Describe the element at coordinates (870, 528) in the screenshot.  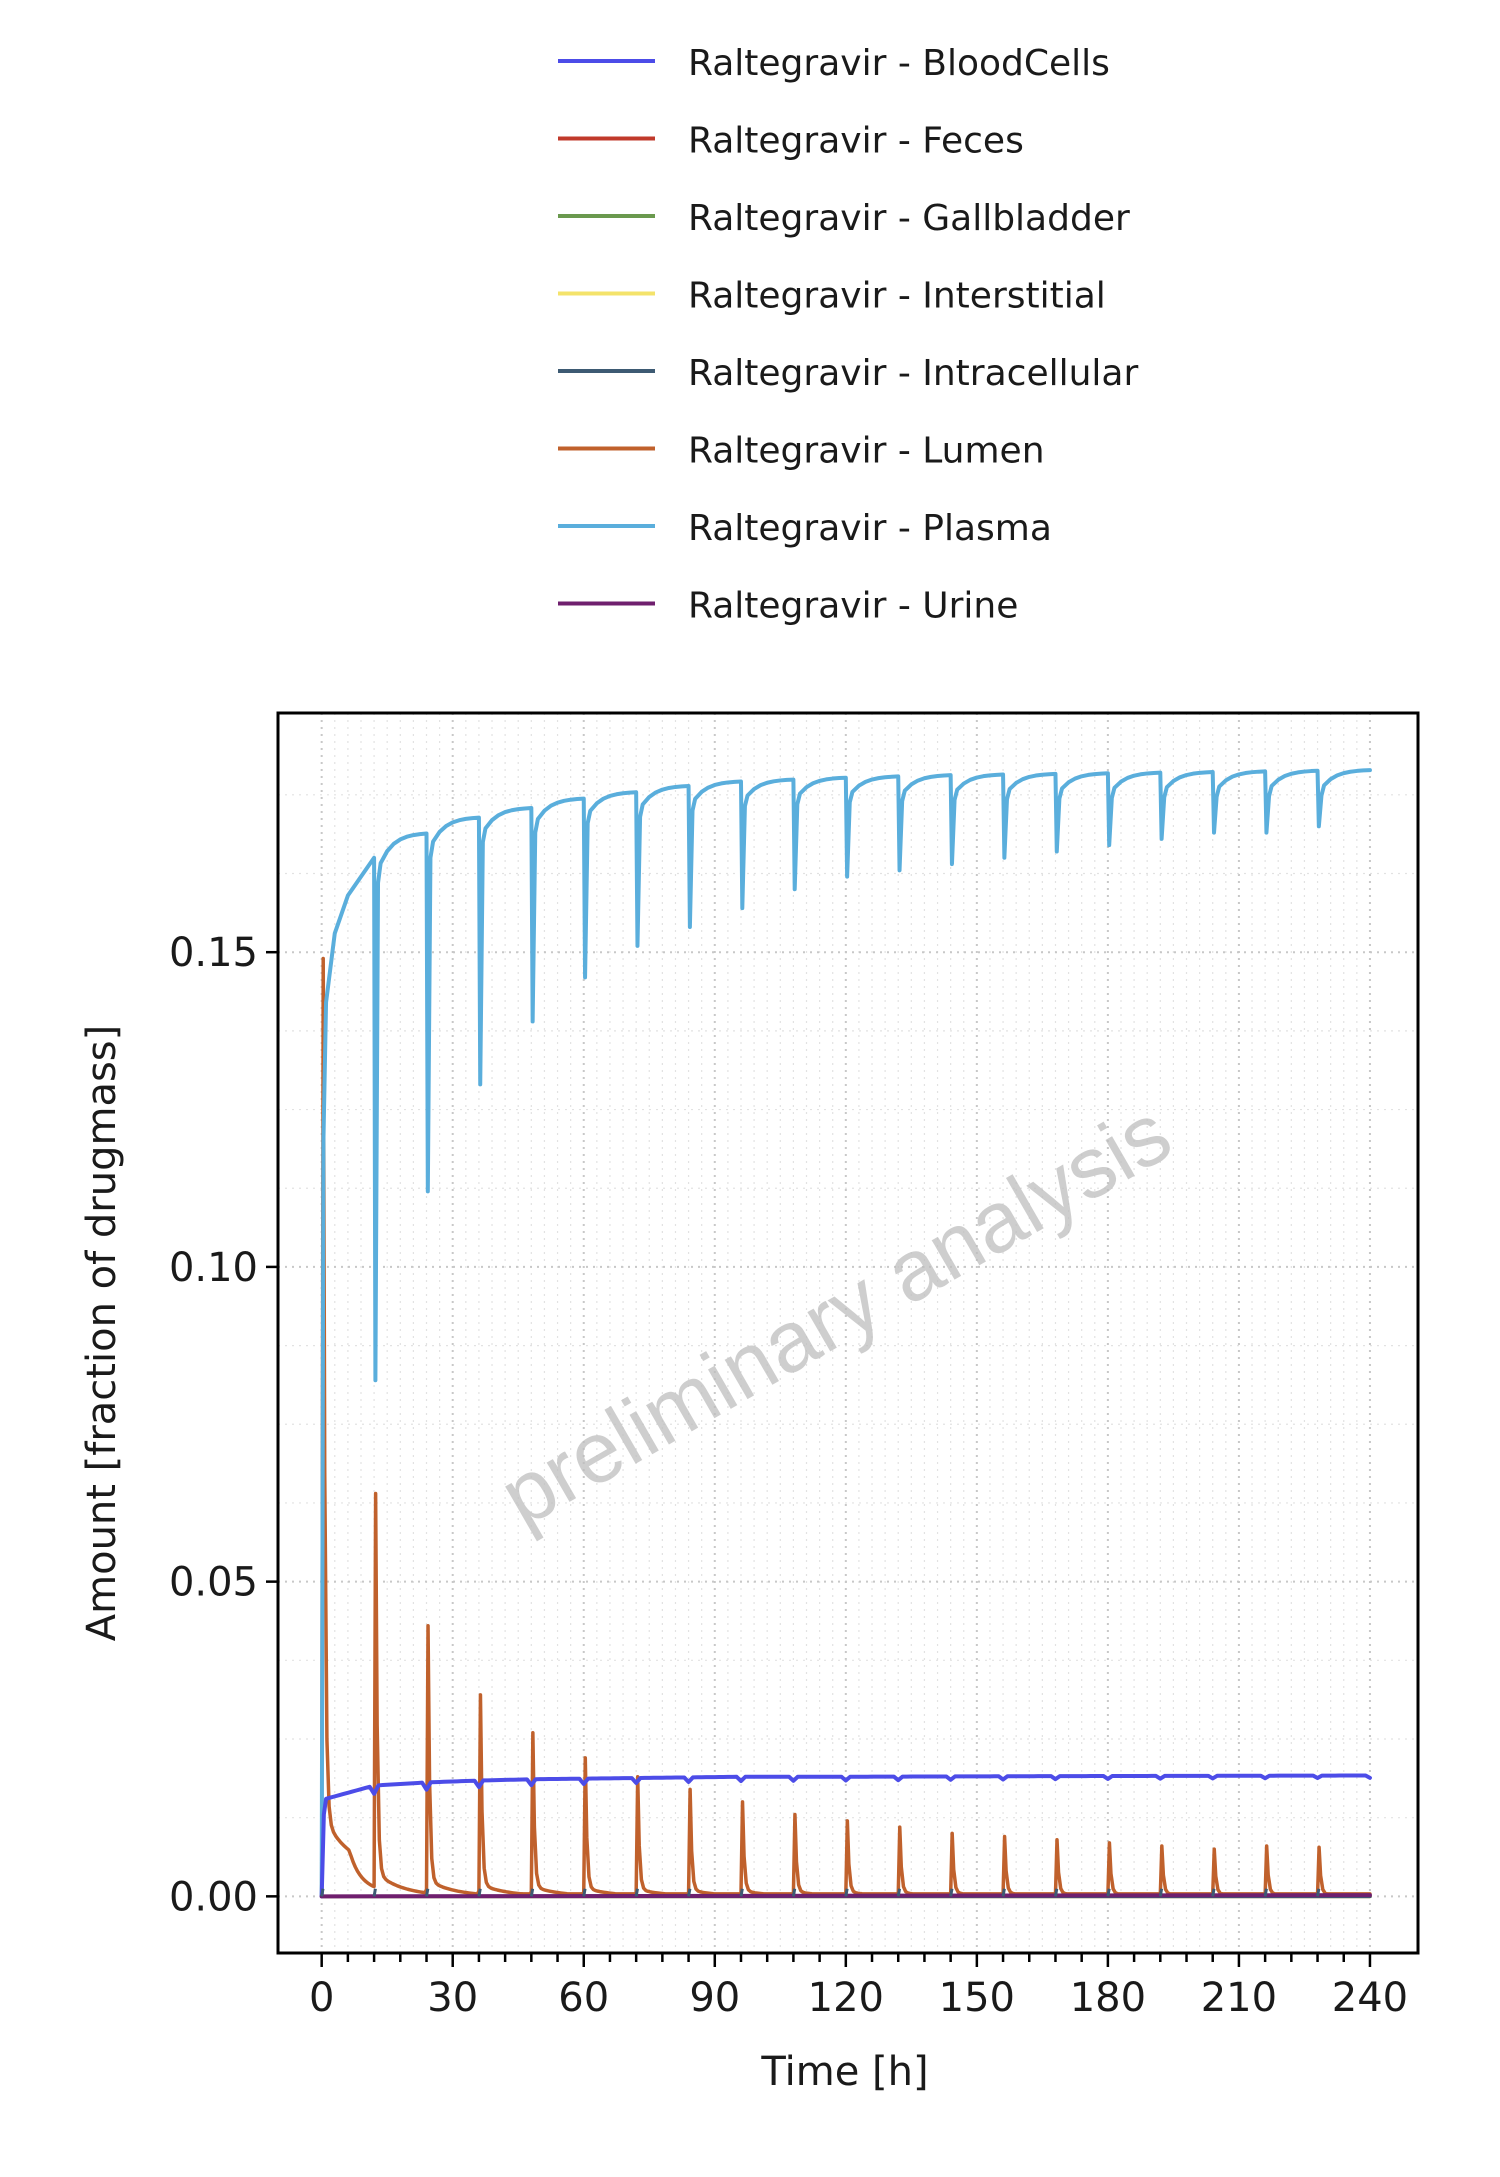
I see `legend-label: Raltegravir - Plasma` at that location.